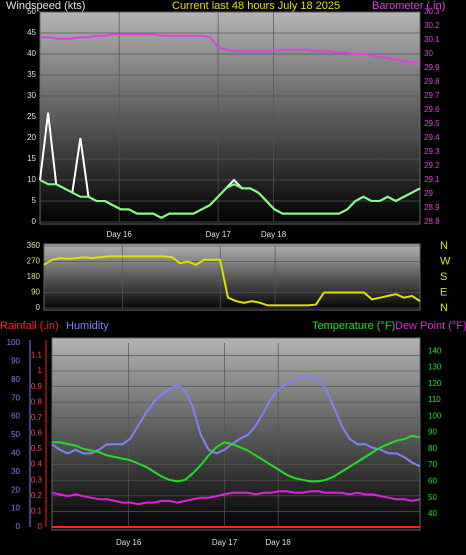 The image size is (466, 555). What do you see at coordinates (432, 81) in the screenshot?
I see `y-tick-label: 29.8` at bounding box center [432, 81].